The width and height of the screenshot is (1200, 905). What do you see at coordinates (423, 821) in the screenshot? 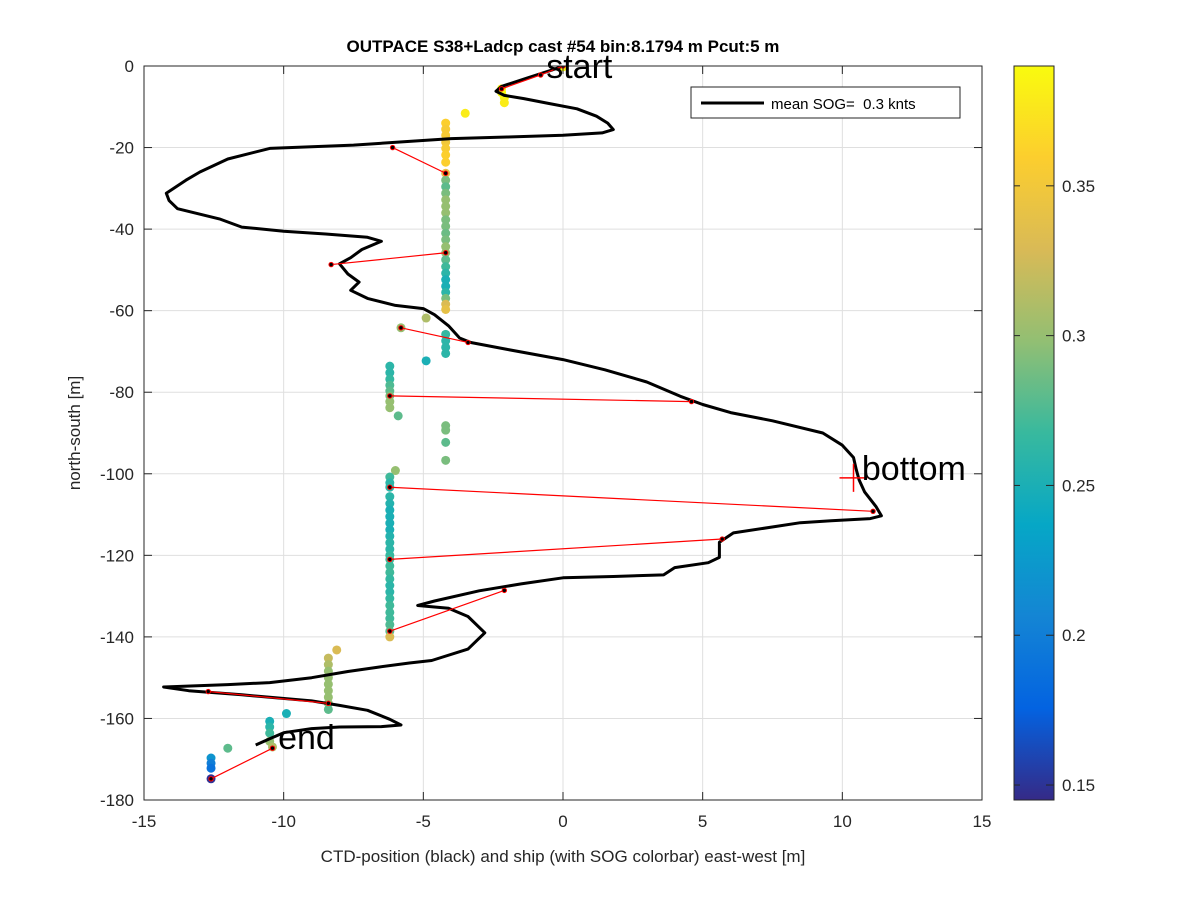
I see `x-tick-label: -5` at bounding box center [423, 821].